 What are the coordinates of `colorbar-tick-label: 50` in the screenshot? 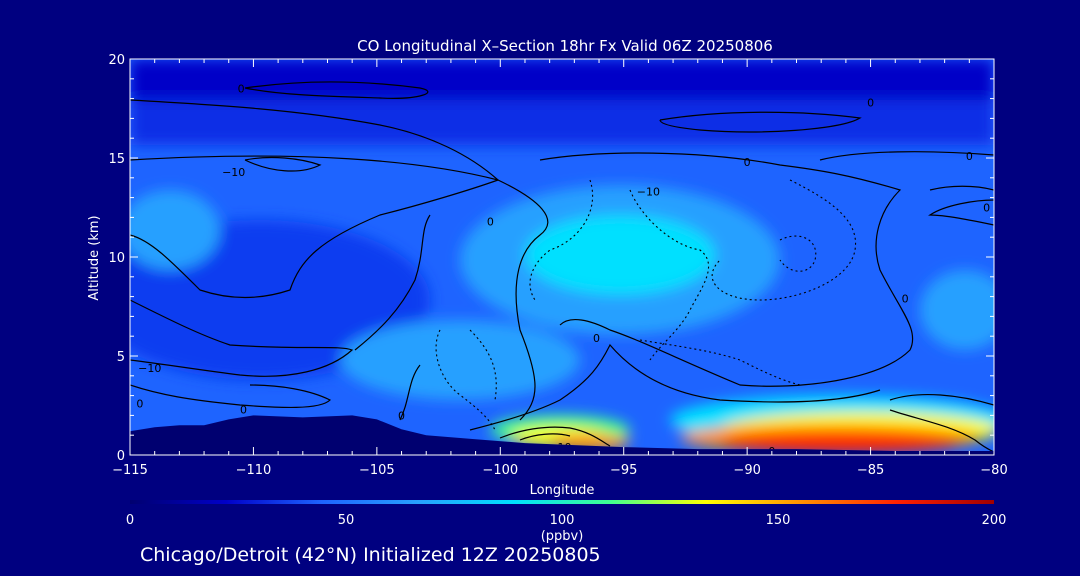 It's located at (346, 520).